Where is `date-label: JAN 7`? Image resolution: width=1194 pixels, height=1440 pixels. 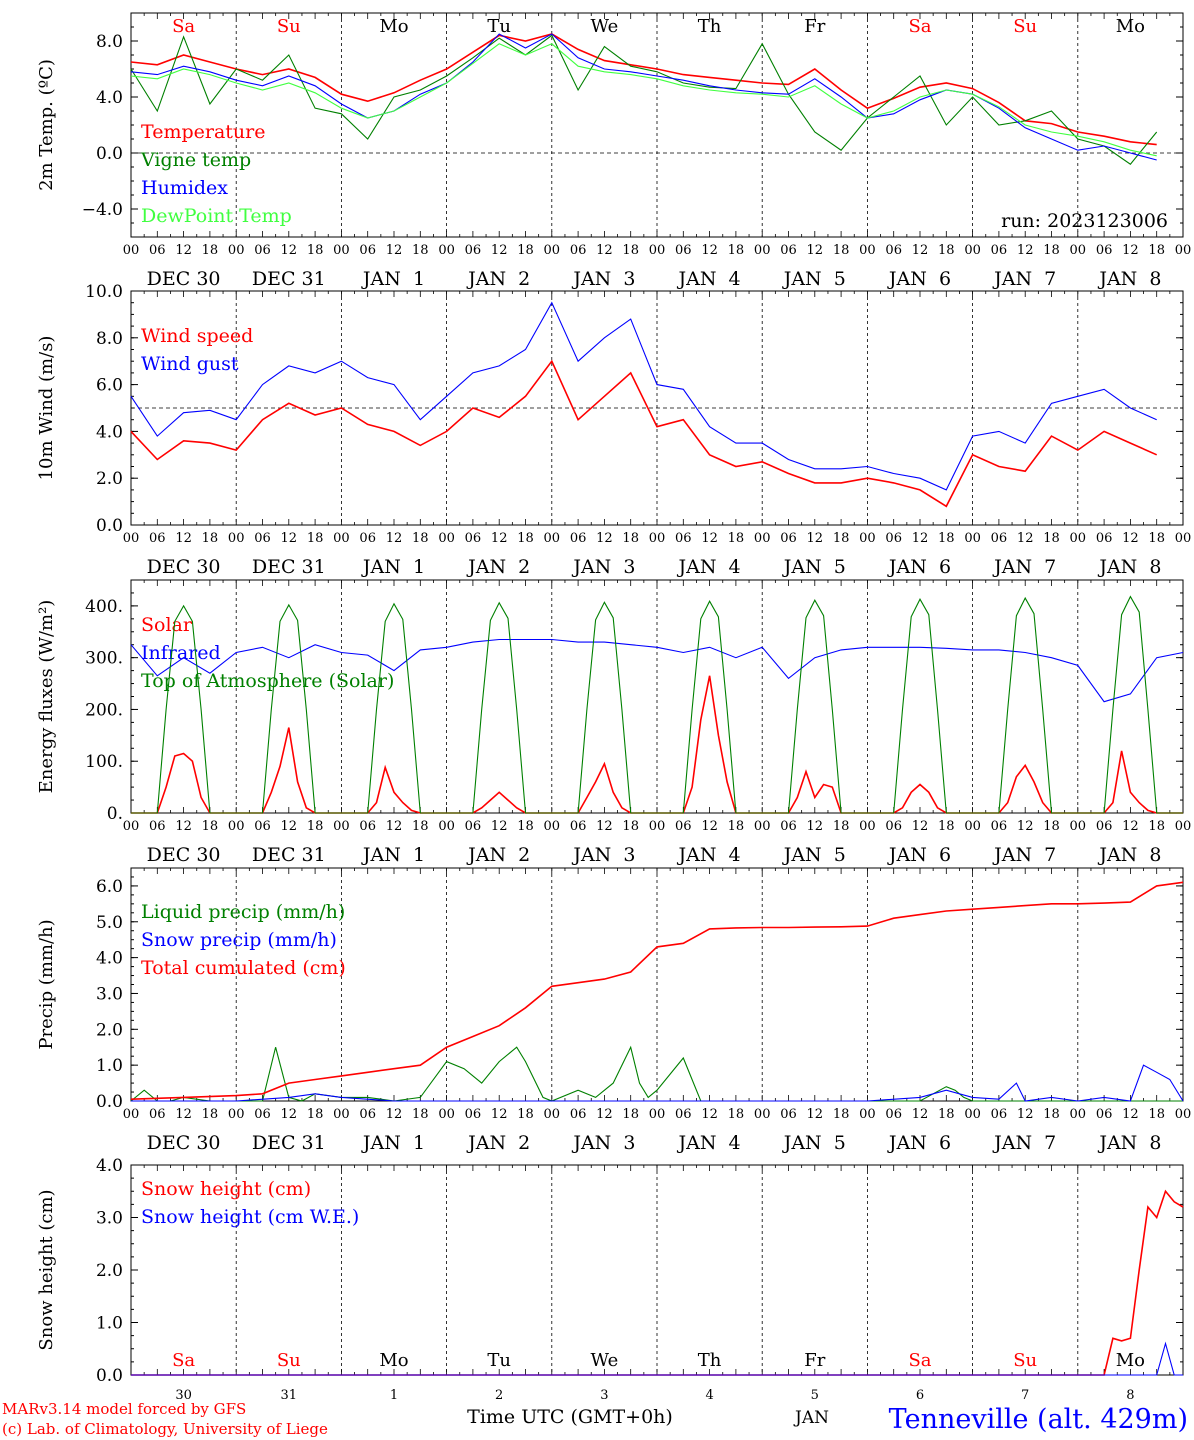
date-label: JAN 7 is located at coordinates (1024, 279).